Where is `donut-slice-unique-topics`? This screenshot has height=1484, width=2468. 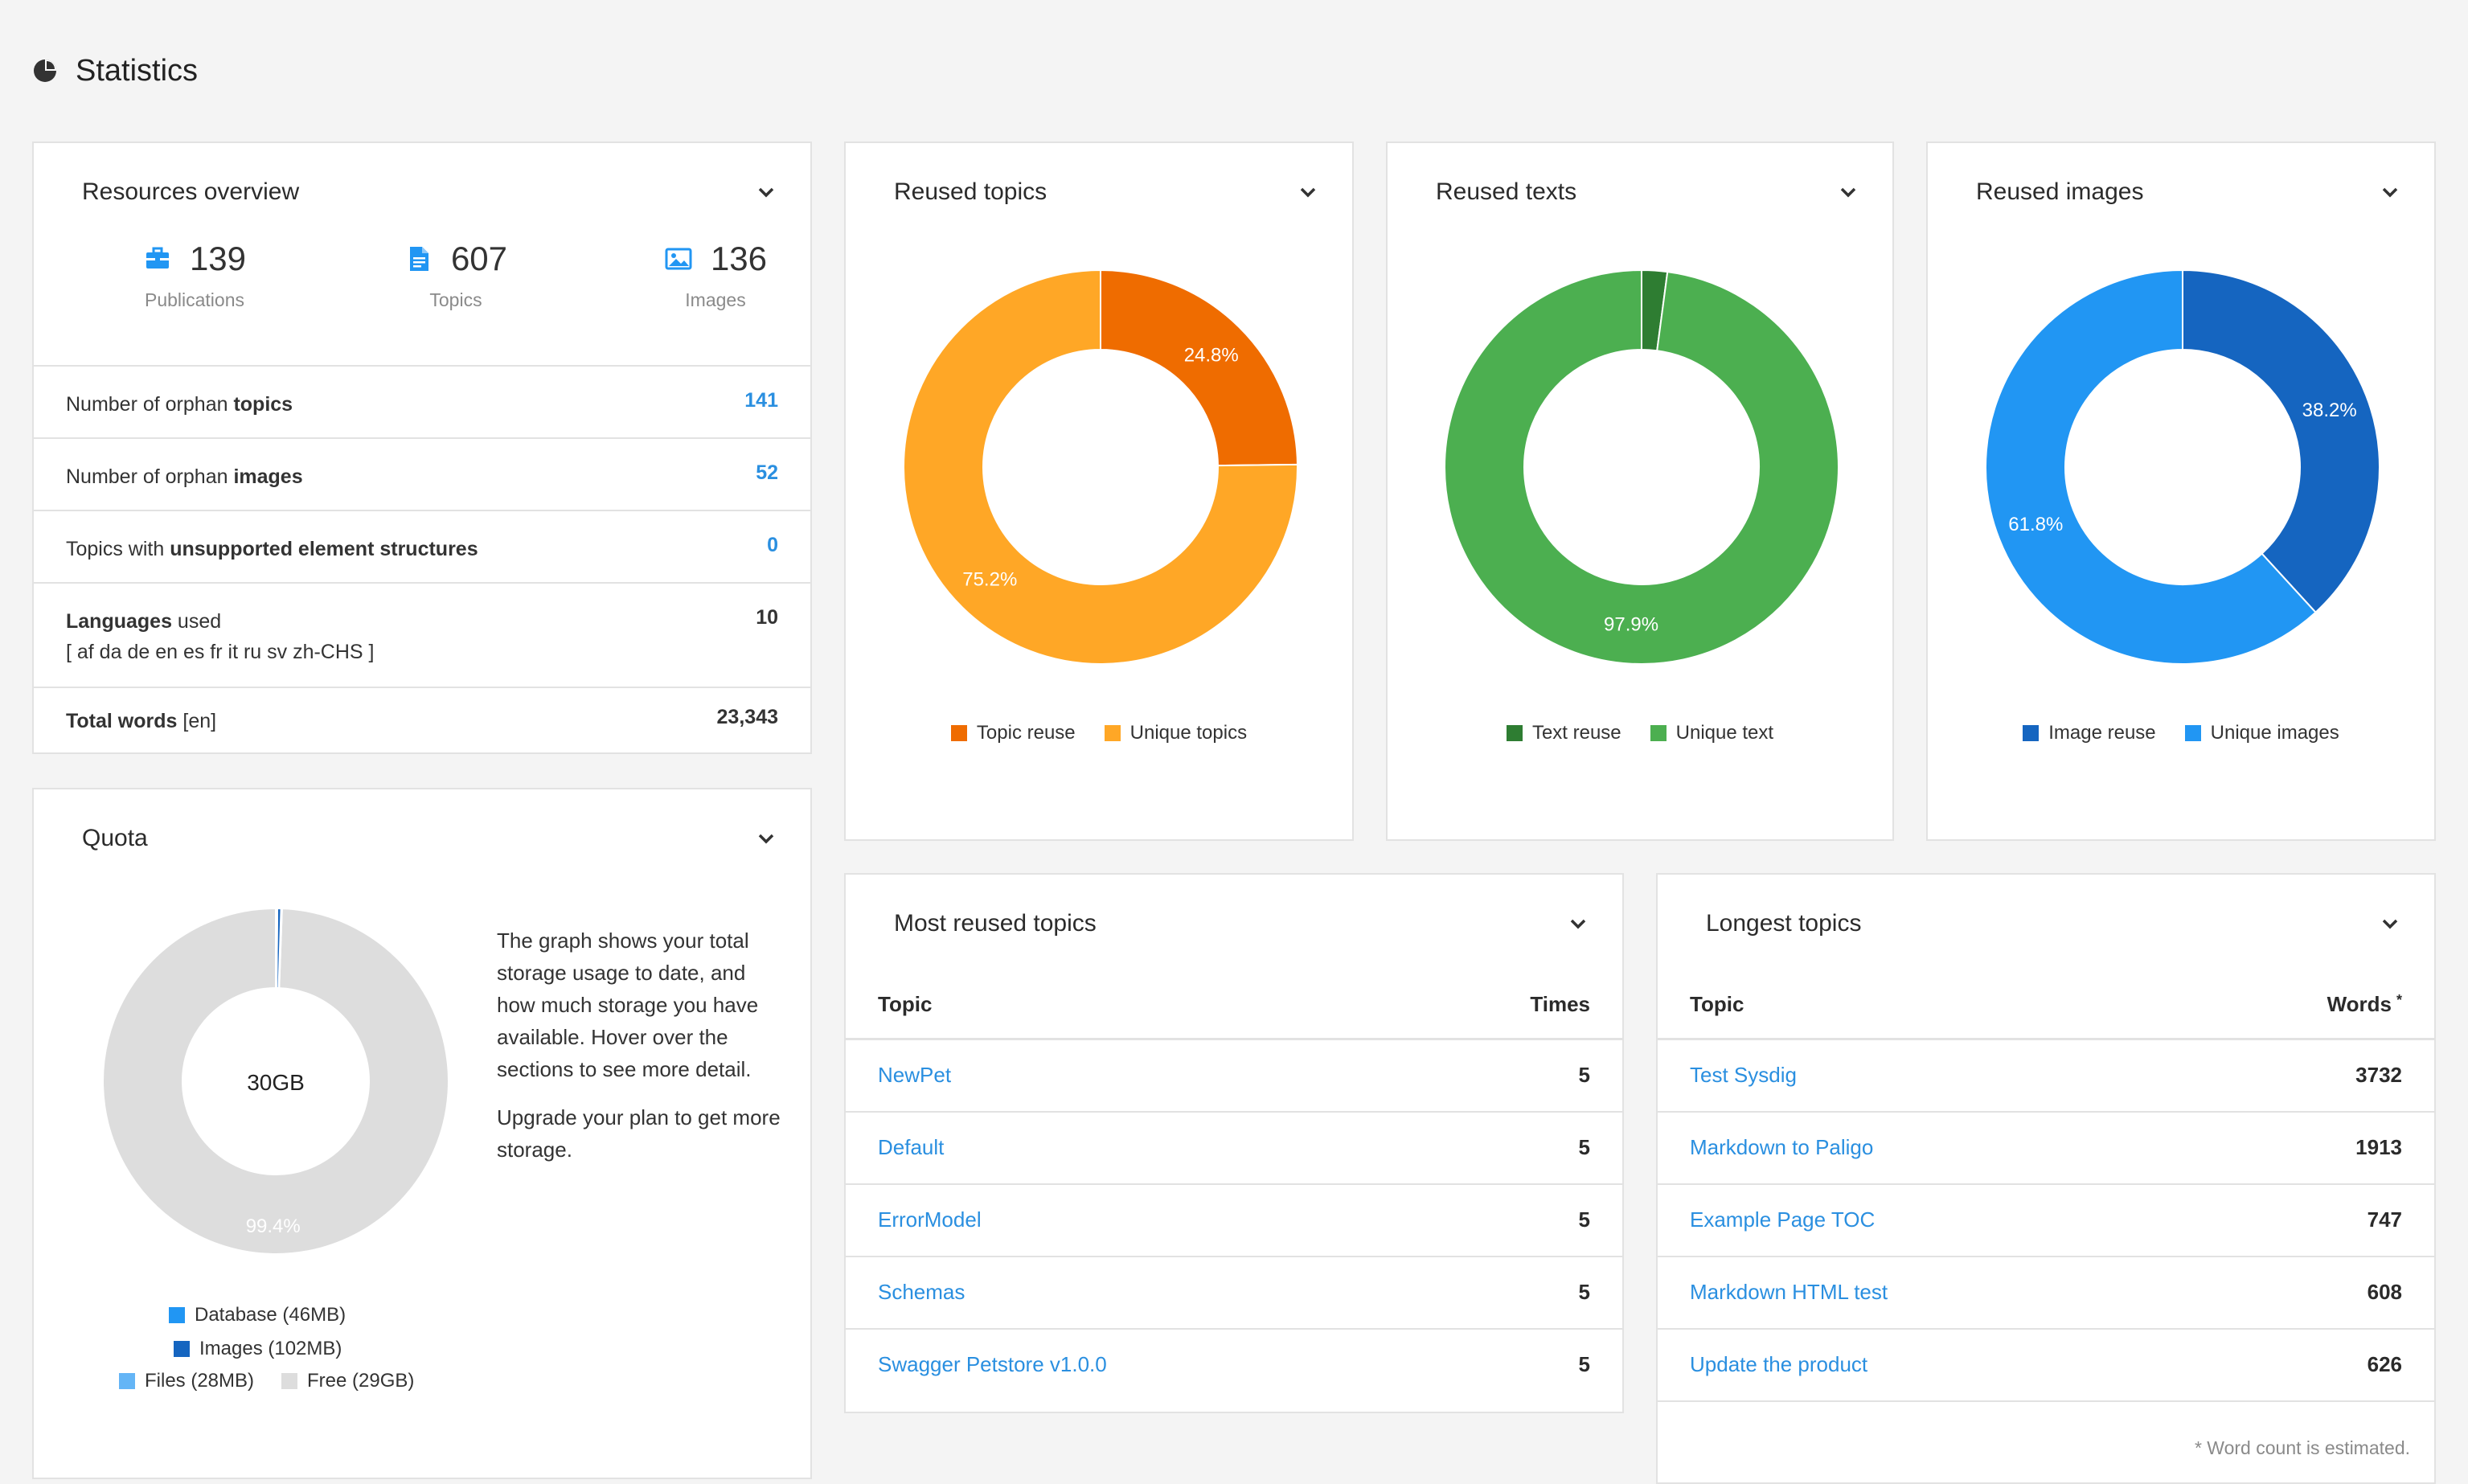 donut-slice-unique-topics is located at coordinates (1101, 467).